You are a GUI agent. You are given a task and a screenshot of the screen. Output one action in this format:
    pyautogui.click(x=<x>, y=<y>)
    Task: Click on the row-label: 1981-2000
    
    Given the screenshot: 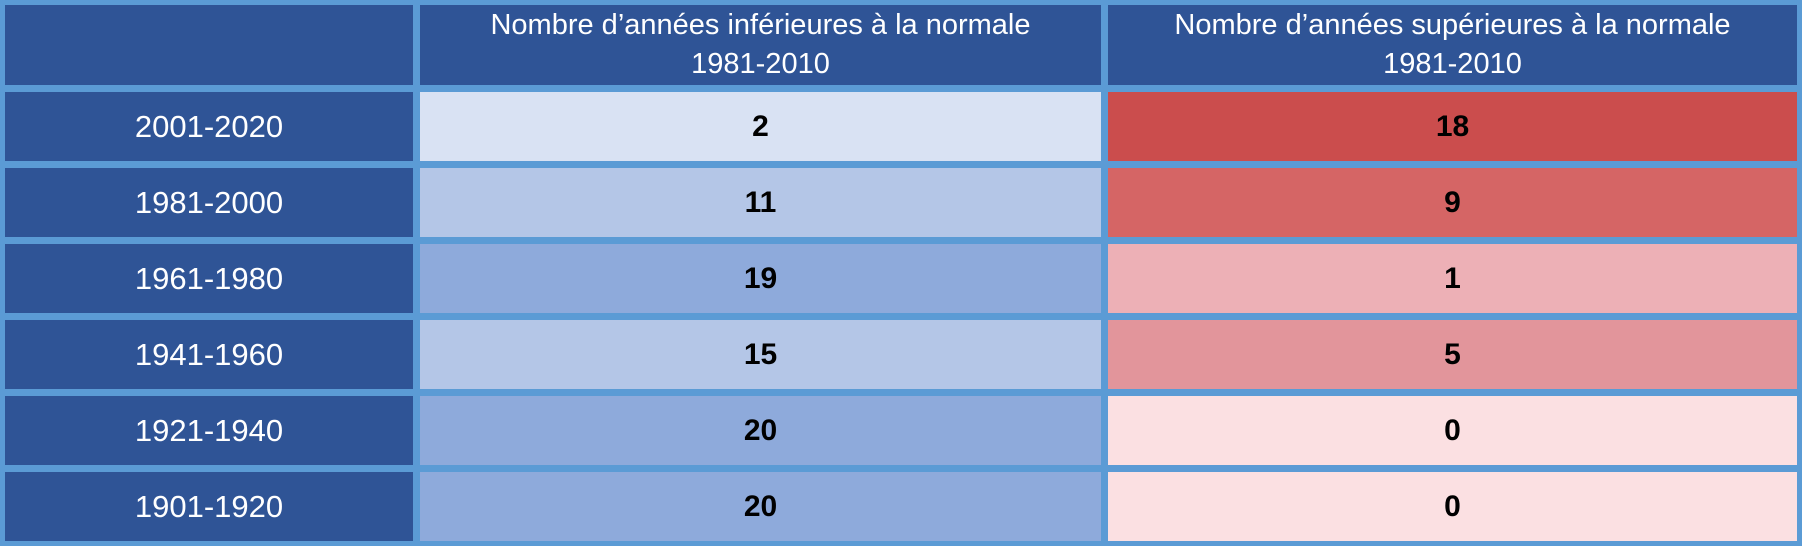 What is the action you would take?
    pyautogui.click(x=209, y=202)
    